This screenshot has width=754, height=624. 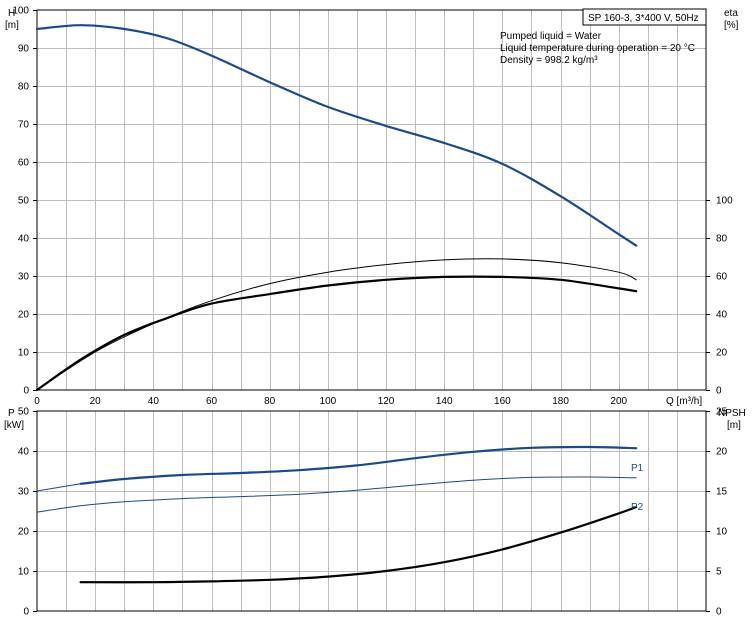 What do you see at coordinates (560, 401) in the screenshot?
I see `x-tick-label: 180` at bounding box center [560, 401].